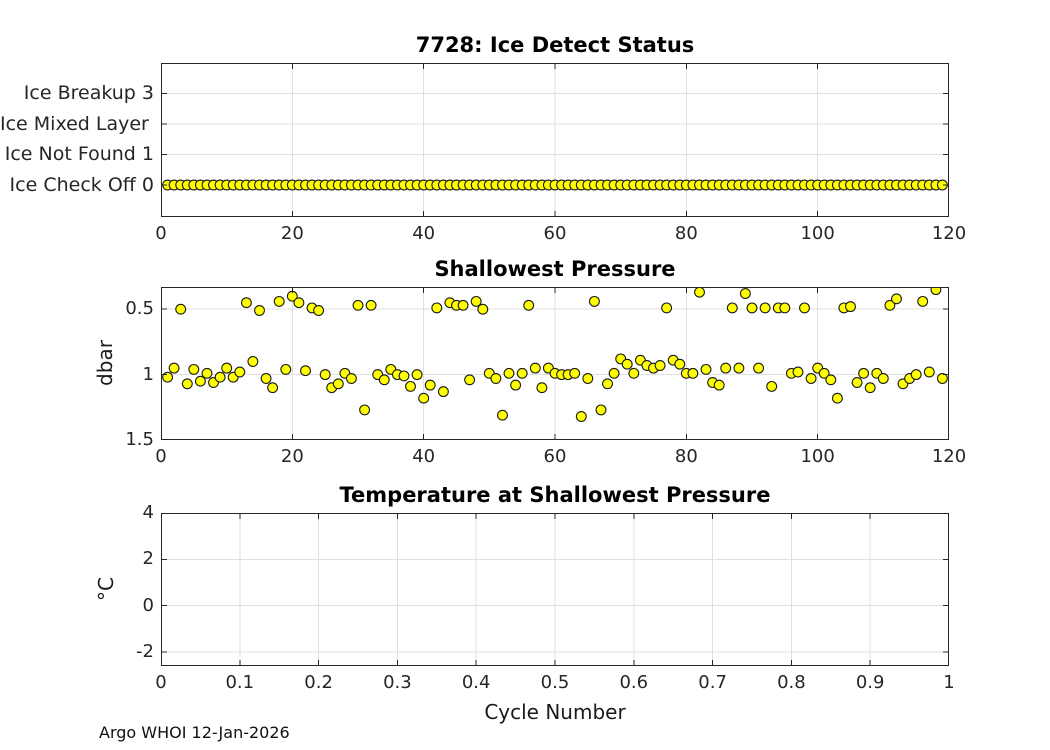  I want to click on x-tick-label: 1, so click(949, 682).